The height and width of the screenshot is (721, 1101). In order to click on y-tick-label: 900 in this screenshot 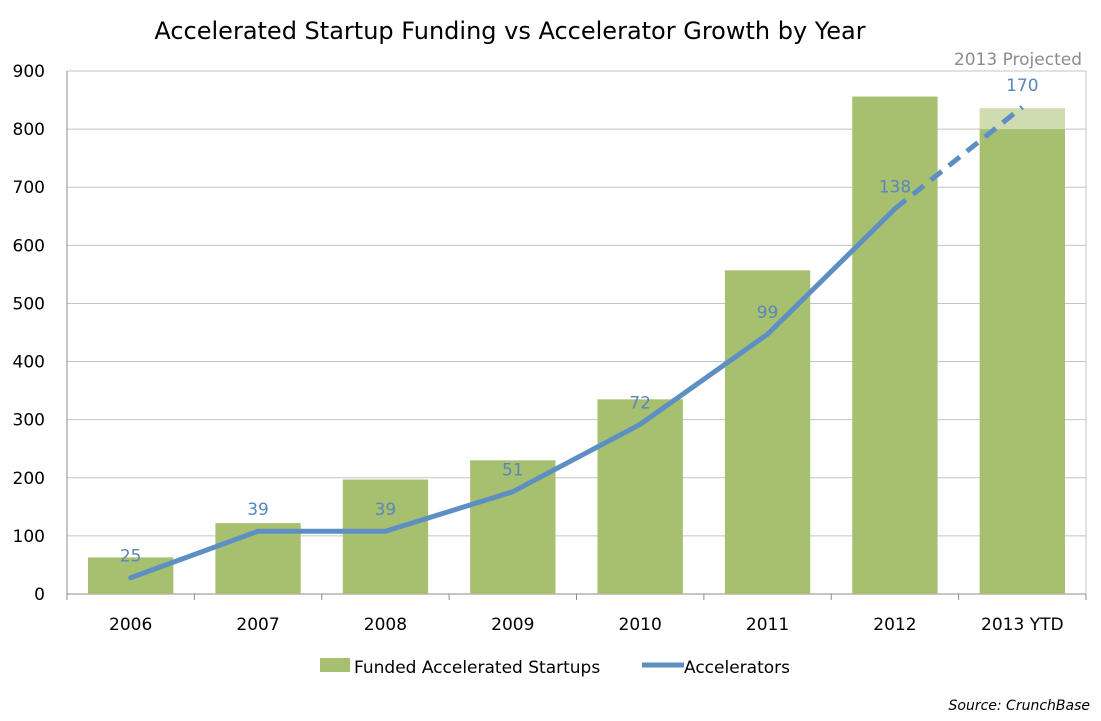, I will do `click(29, 72)`.